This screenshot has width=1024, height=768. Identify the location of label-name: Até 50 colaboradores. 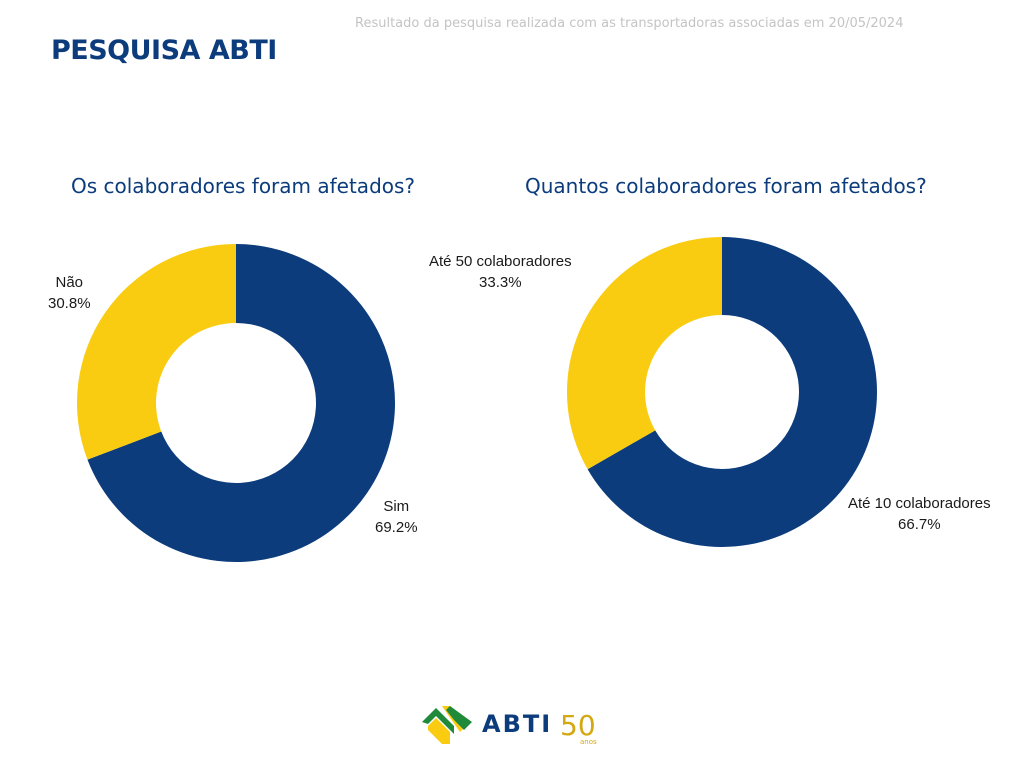
(500, 261).